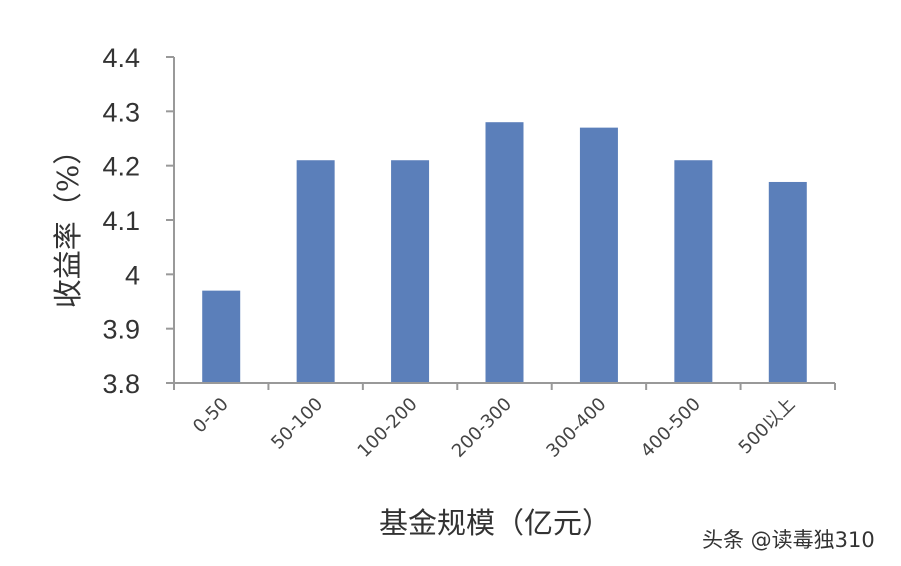 Image resolution: width=901 pixels, height=566 pixels. I want to click on x-tick-label: 100-200, so click(388, 428).